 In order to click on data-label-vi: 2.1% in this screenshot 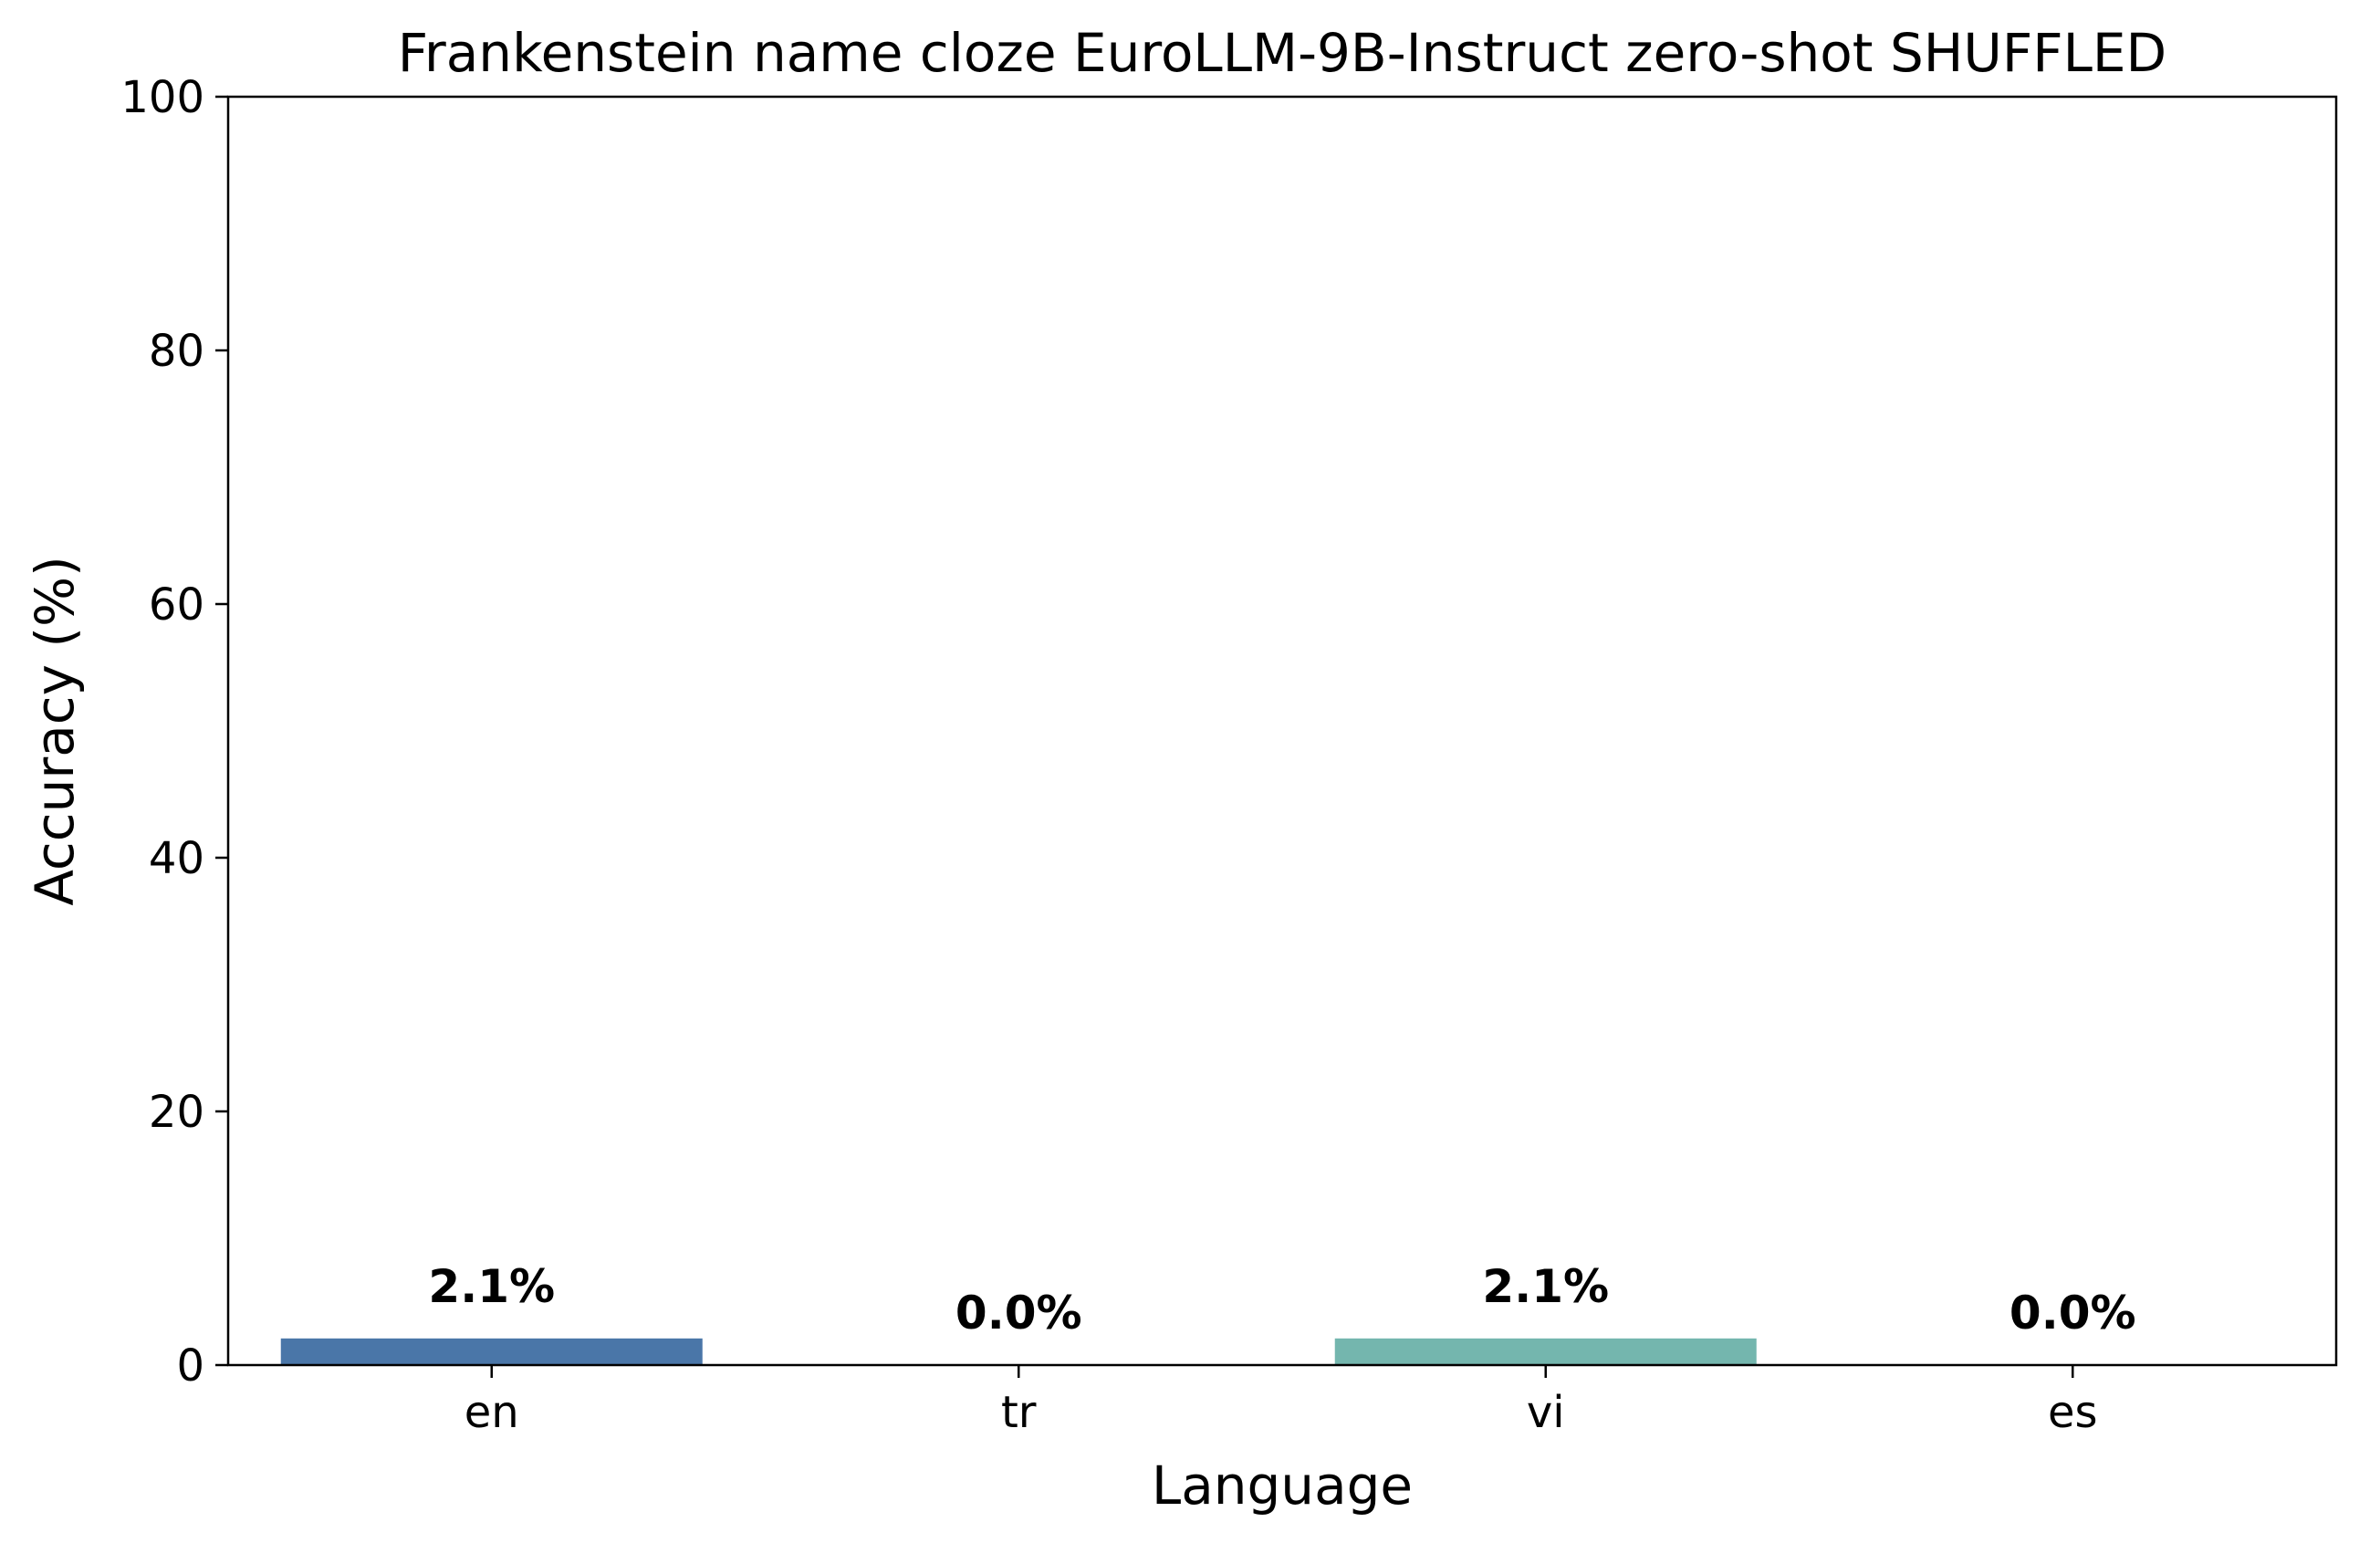, I will do `click(1545, 1286)`.